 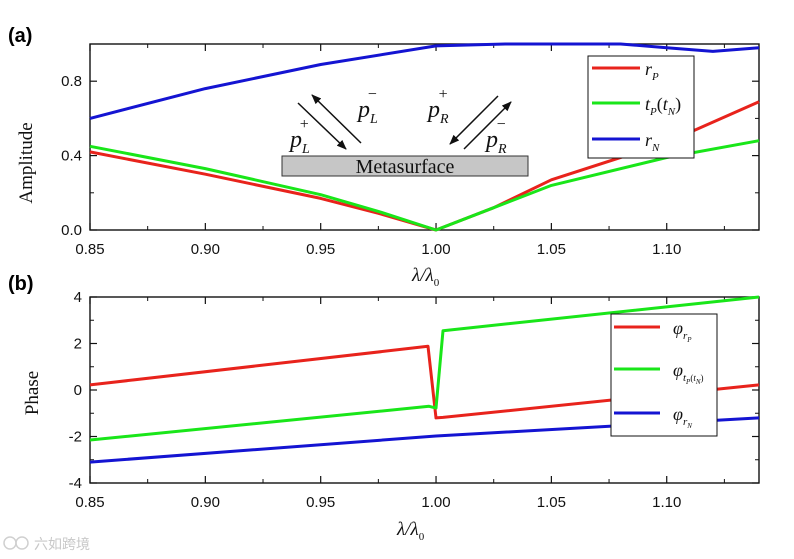 I want to click on y-tick-label-a: 0.4, so click(x=71, y=156).